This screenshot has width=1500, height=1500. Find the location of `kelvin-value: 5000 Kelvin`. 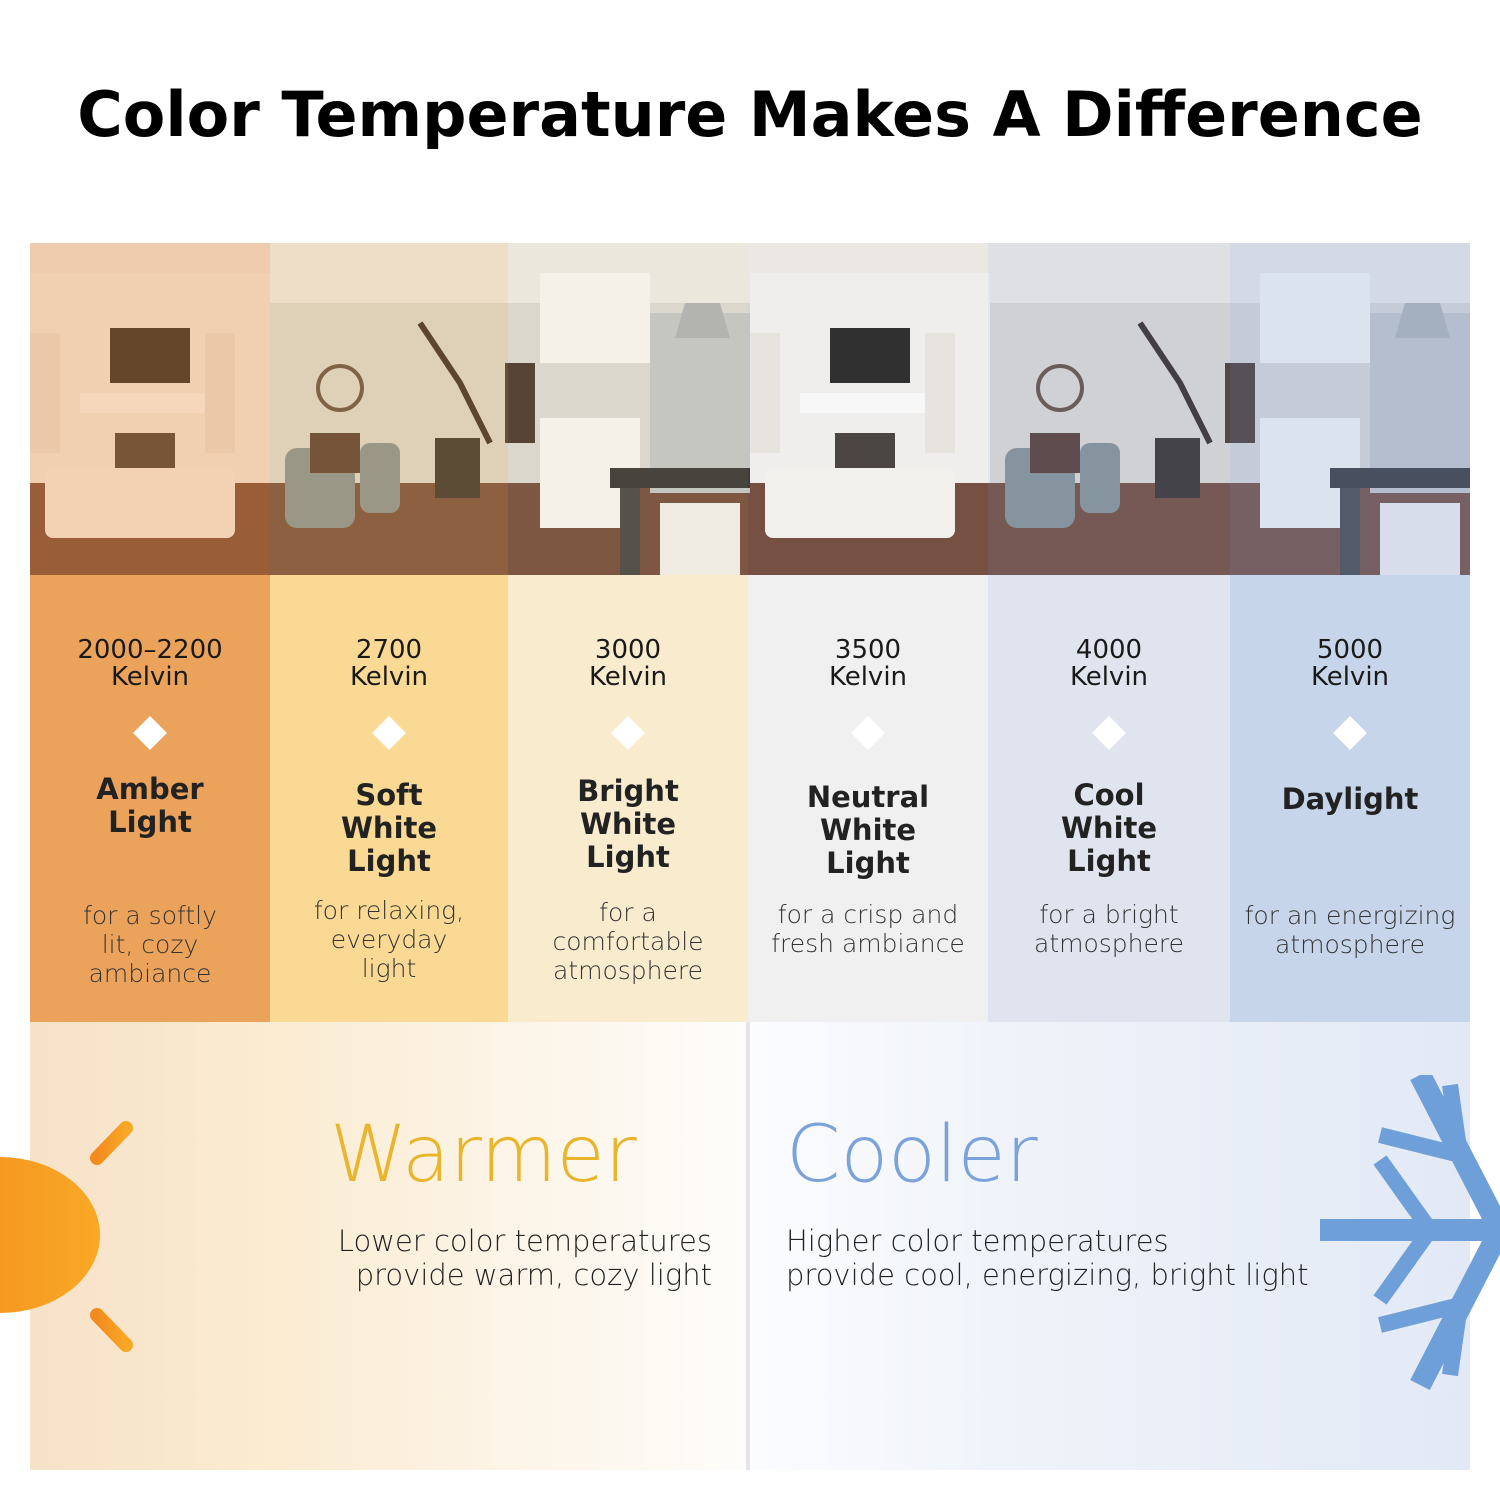

kelvin-value: 5000 Kelvin is located at coordinates (1350, 664).